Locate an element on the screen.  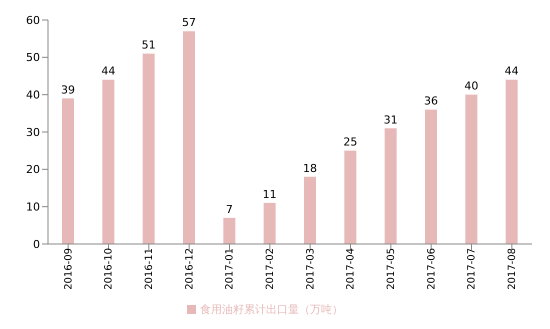
data-label: 11 is located at coordinates (269, 194).